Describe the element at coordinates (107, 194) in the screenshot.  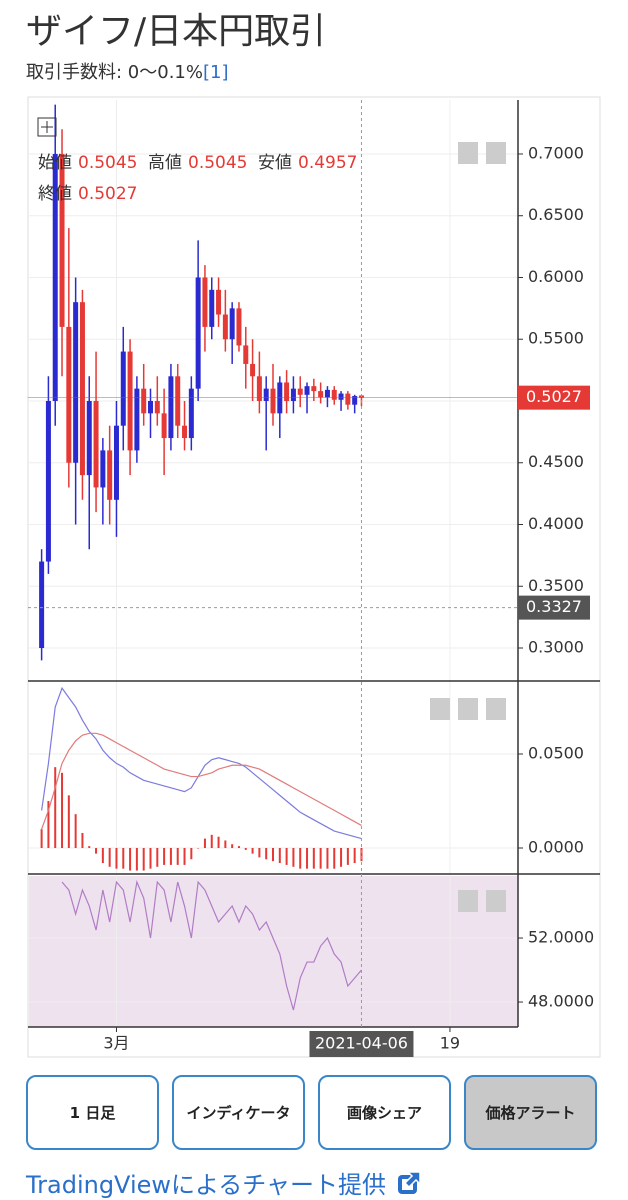
I see `ohlc-value: 0.5027` at that location.